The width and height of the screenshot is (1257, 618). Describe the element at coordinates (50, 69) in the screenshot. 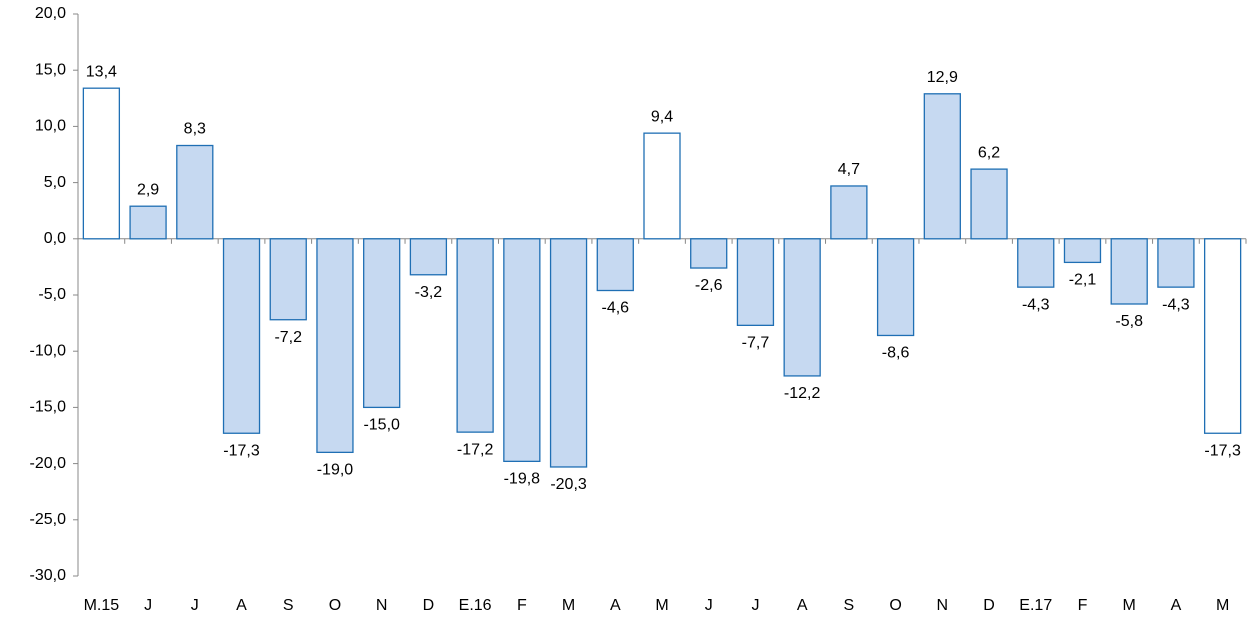

I see `y-tick-label: 15,0` at that location.